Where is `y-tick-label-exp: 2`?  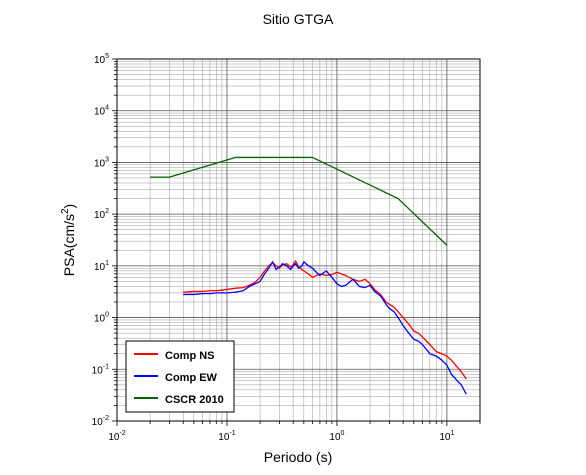
y-tick-label-exp: 2 is located at coordinates (107, 211).